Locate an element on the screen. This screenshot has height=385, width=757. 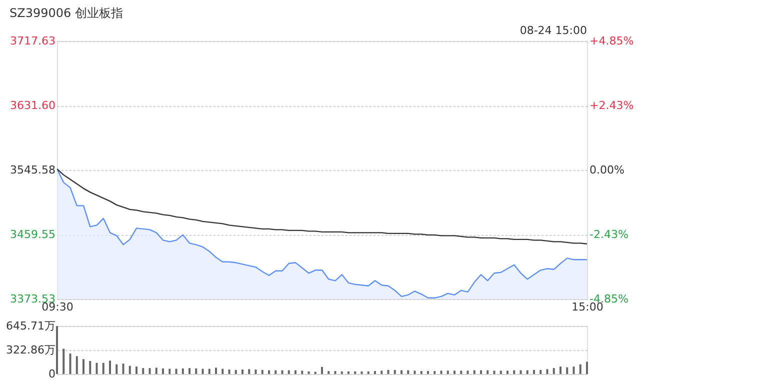
y2-tick-label: 0.00% is located at coordinates (607, 170).